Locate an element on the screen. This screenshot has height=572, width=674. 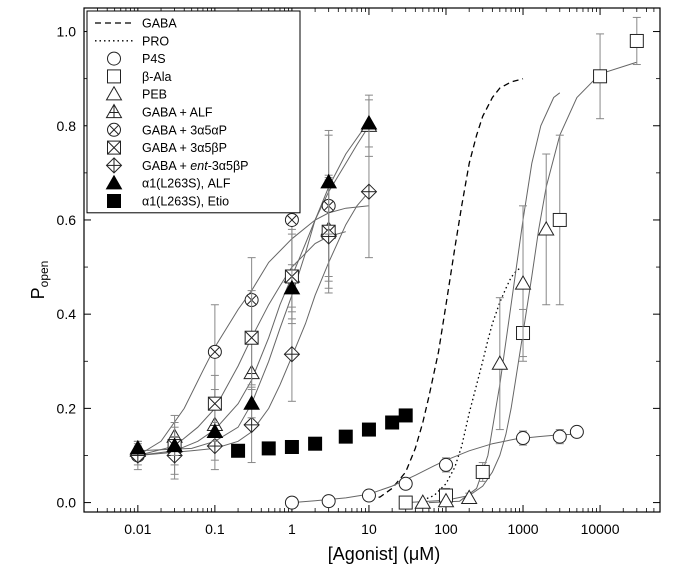
fit-curve is located at coordinates (494, 298).